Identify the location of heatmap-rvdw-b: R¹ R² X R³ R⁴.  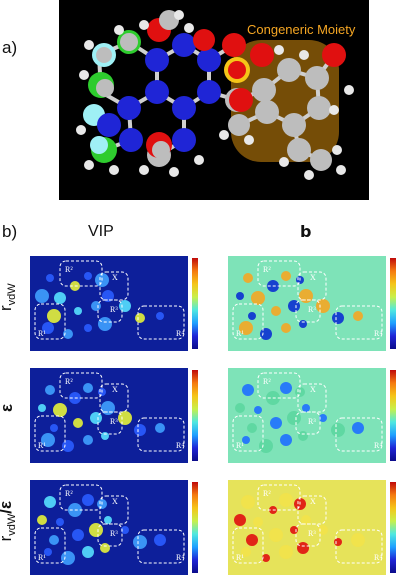
(307, 303).